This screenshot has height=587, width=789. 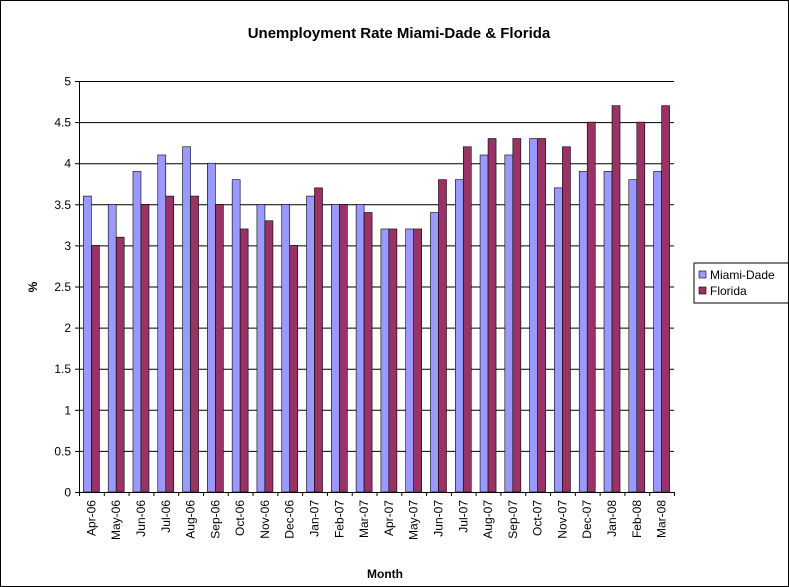 I want to click on y-tick-label: 3.5, so click(x=62, y=205).